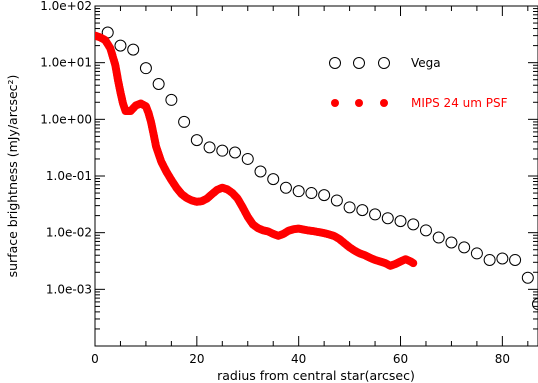 The height and width of the screenshot is (383, 538). What do you see at coordinates (69, 176) in the screenshot?
I see `y-tick-label: 1.0e-01` at bounding box center [69, 176].